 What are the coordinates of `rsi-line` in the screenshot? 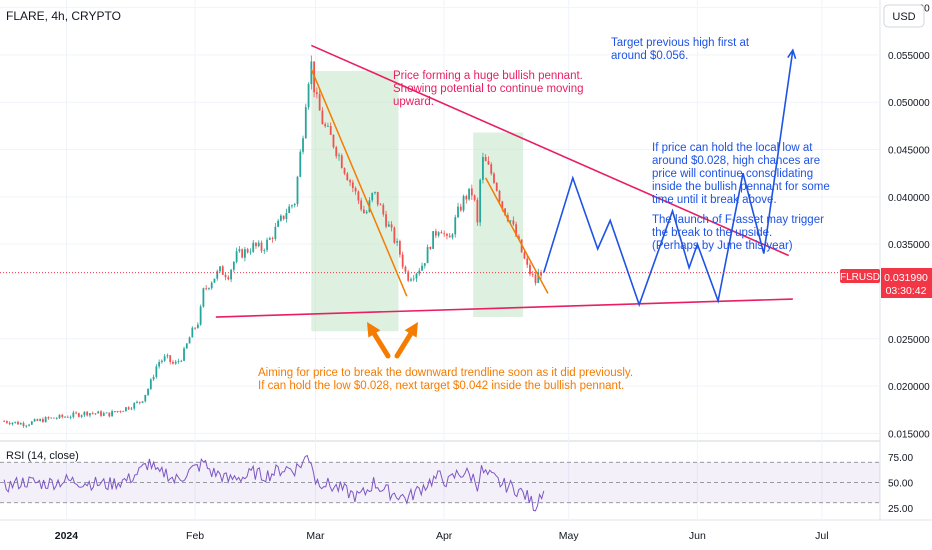 It's located at (274, 483).